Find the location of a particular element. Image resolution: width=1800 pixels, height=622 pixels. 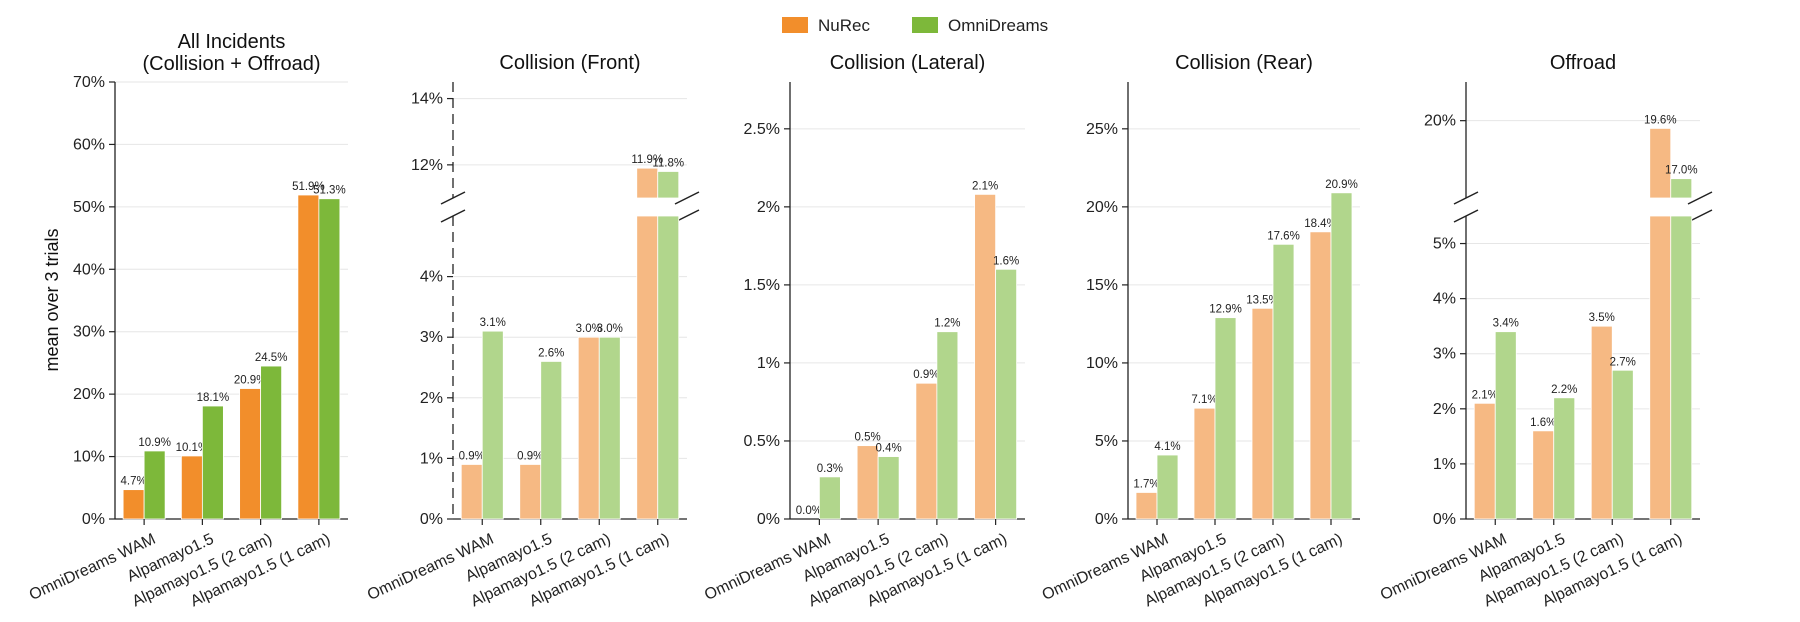

data-label: 3.5% is located at coordinates (1602, 318).